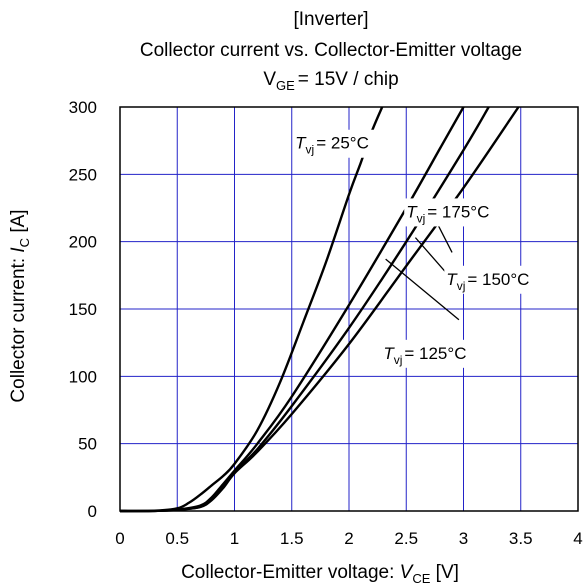  What do you see at coordinates (290, 572) in the screenshot?
I see `x-axis-label-prefix: Collector-Emitter voltage:` at bounding box center [290, 572].